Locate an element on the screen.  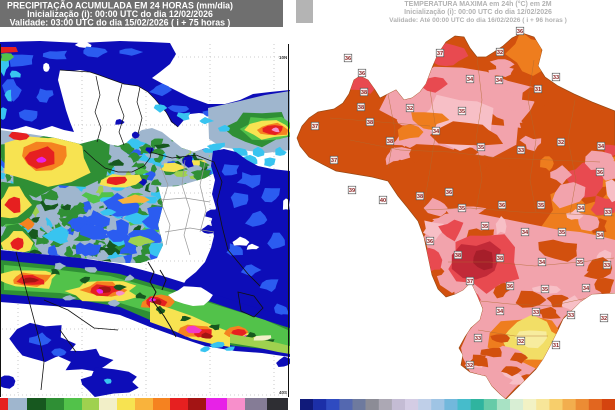
svg-text: 40 is located at coordinates (383, 201).